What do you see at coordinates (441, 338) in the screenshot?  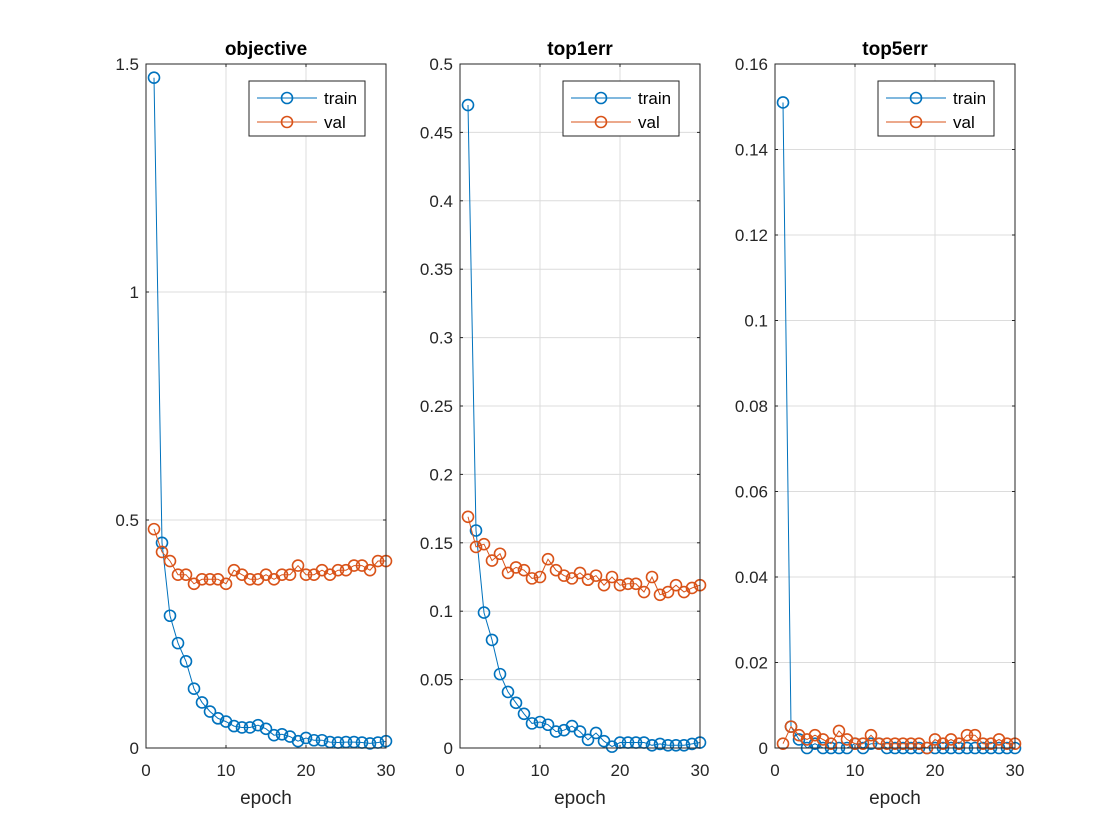 I see `y-tick-label: 0.3` at bounding box center [441, 338].